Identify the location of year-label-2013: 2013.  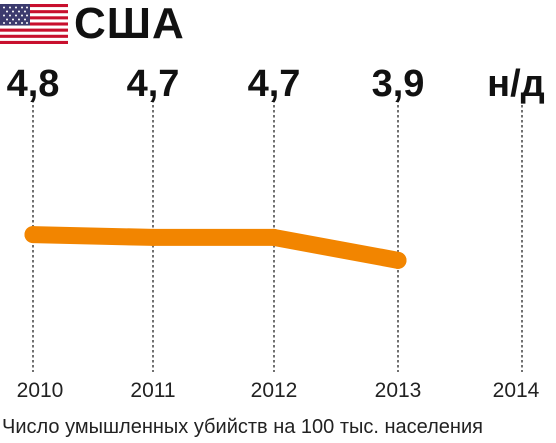
(398, 390).